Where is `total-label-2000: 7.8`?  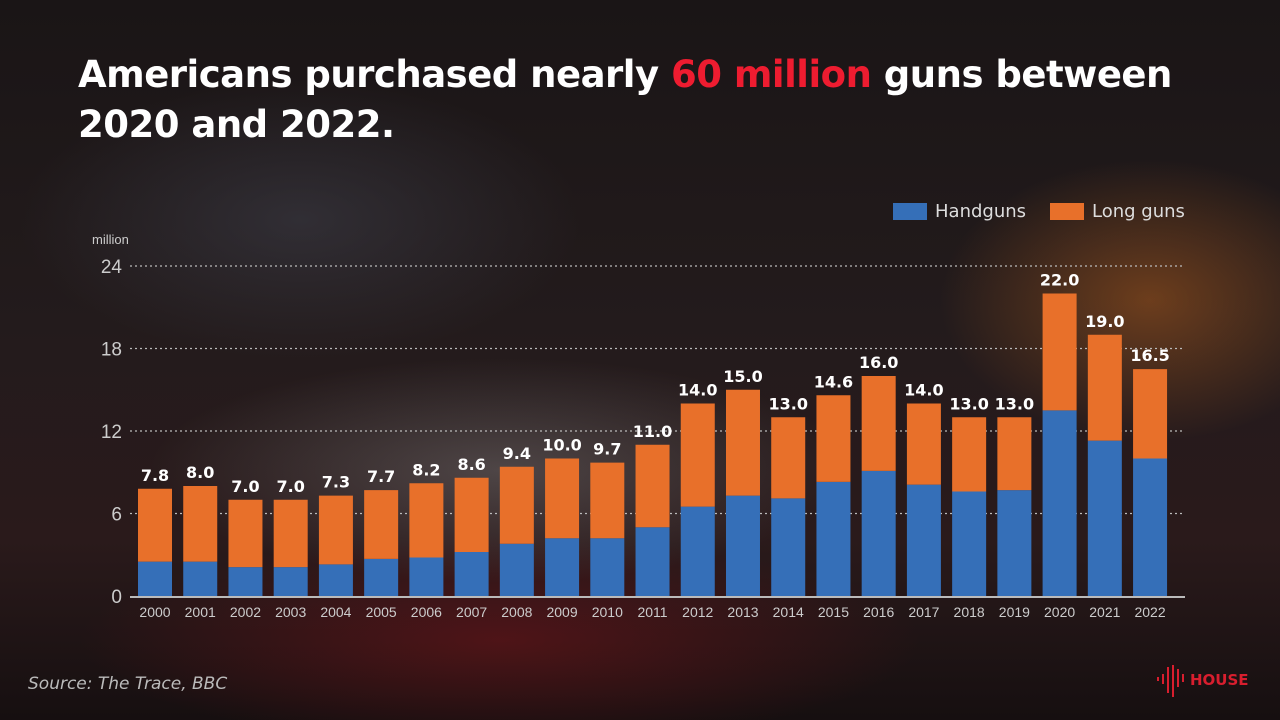
total-label-2000: 7.8 is located at coordinates (155, 475).